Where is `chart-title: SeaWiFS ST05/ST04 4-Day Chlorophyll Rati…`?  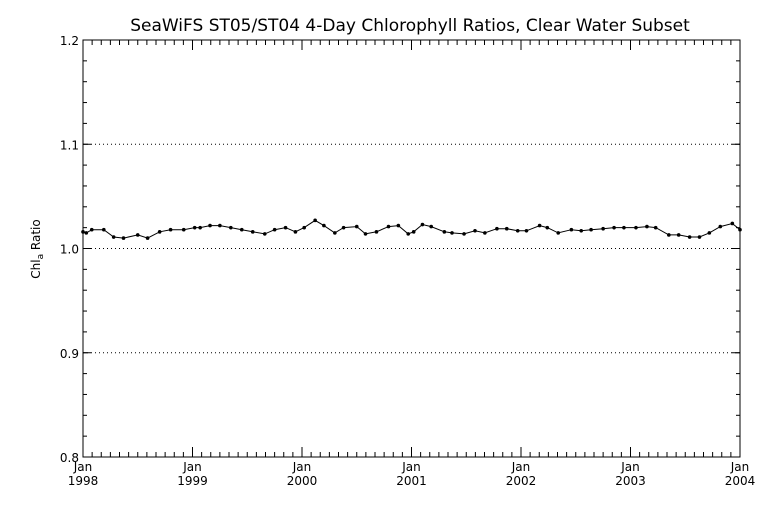
chart-title: SeaWiFS ST05/ST04 4-Day Chlorophyll Rati… is located at coordinates (410, 26).